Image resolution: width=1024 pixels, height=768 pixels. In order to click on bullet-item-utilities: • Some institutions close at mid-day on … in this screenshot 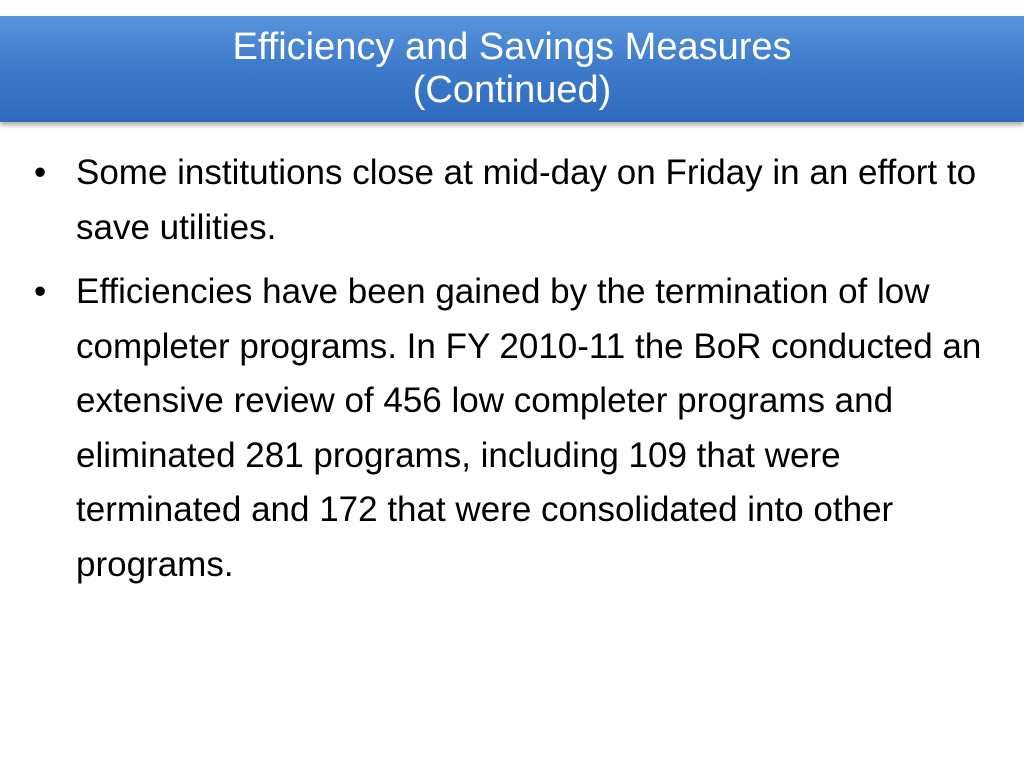, I will do `click(510, 200)`.